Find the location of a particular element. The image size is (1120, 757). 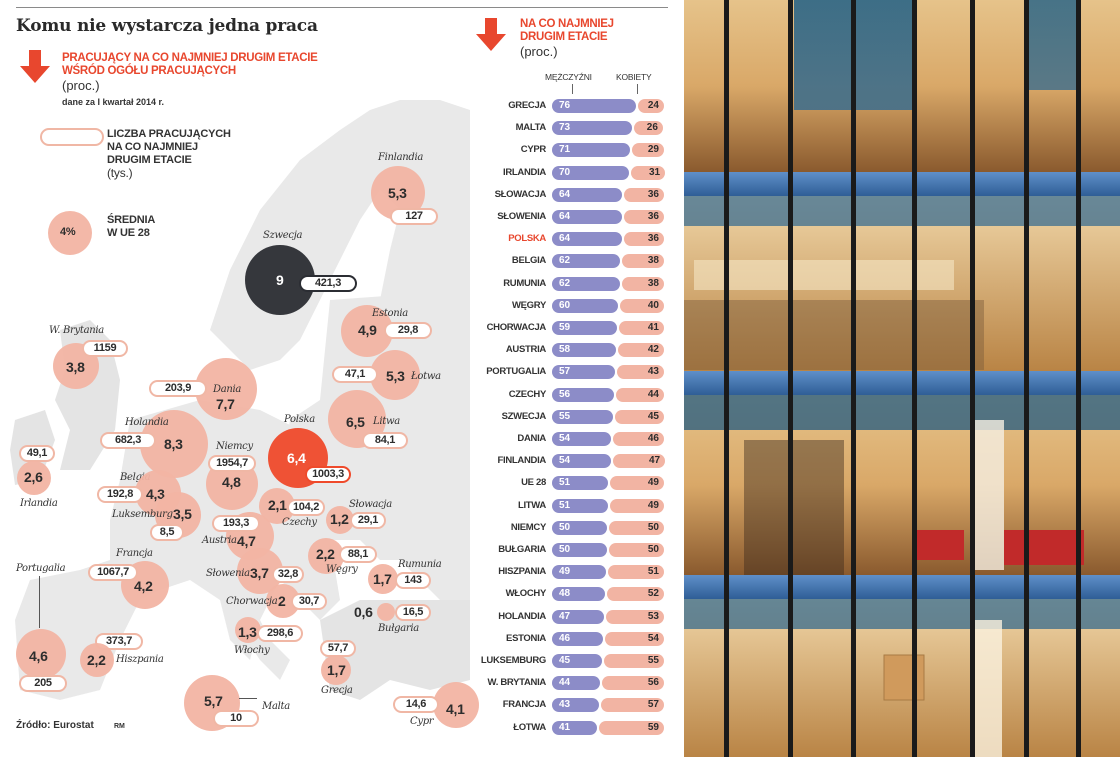

bar-country-label: CYPR is located at coordinates (533, 150).